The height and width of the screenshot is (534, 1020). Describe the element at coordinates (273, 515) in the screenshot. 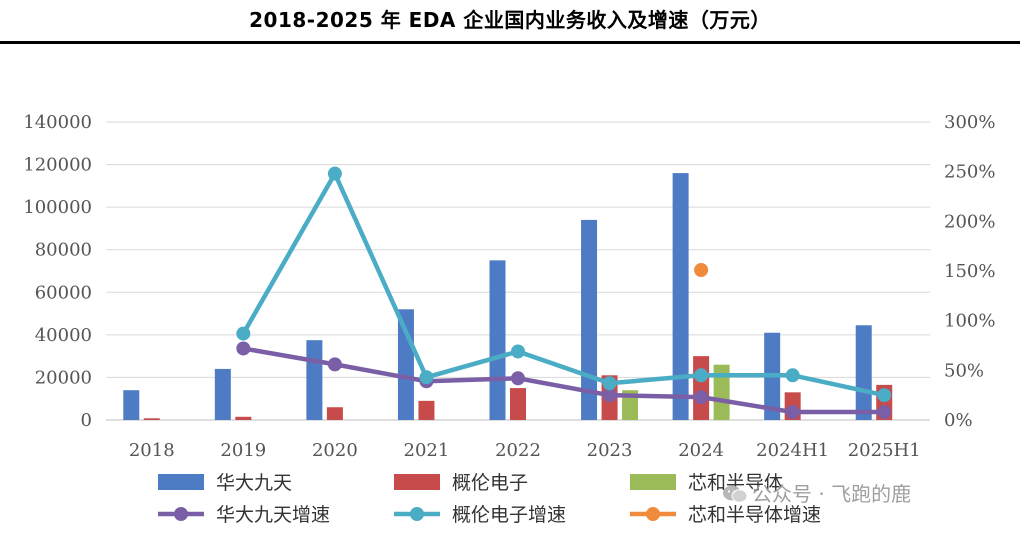

I see `legend-label: 华大九天增速` at that location.